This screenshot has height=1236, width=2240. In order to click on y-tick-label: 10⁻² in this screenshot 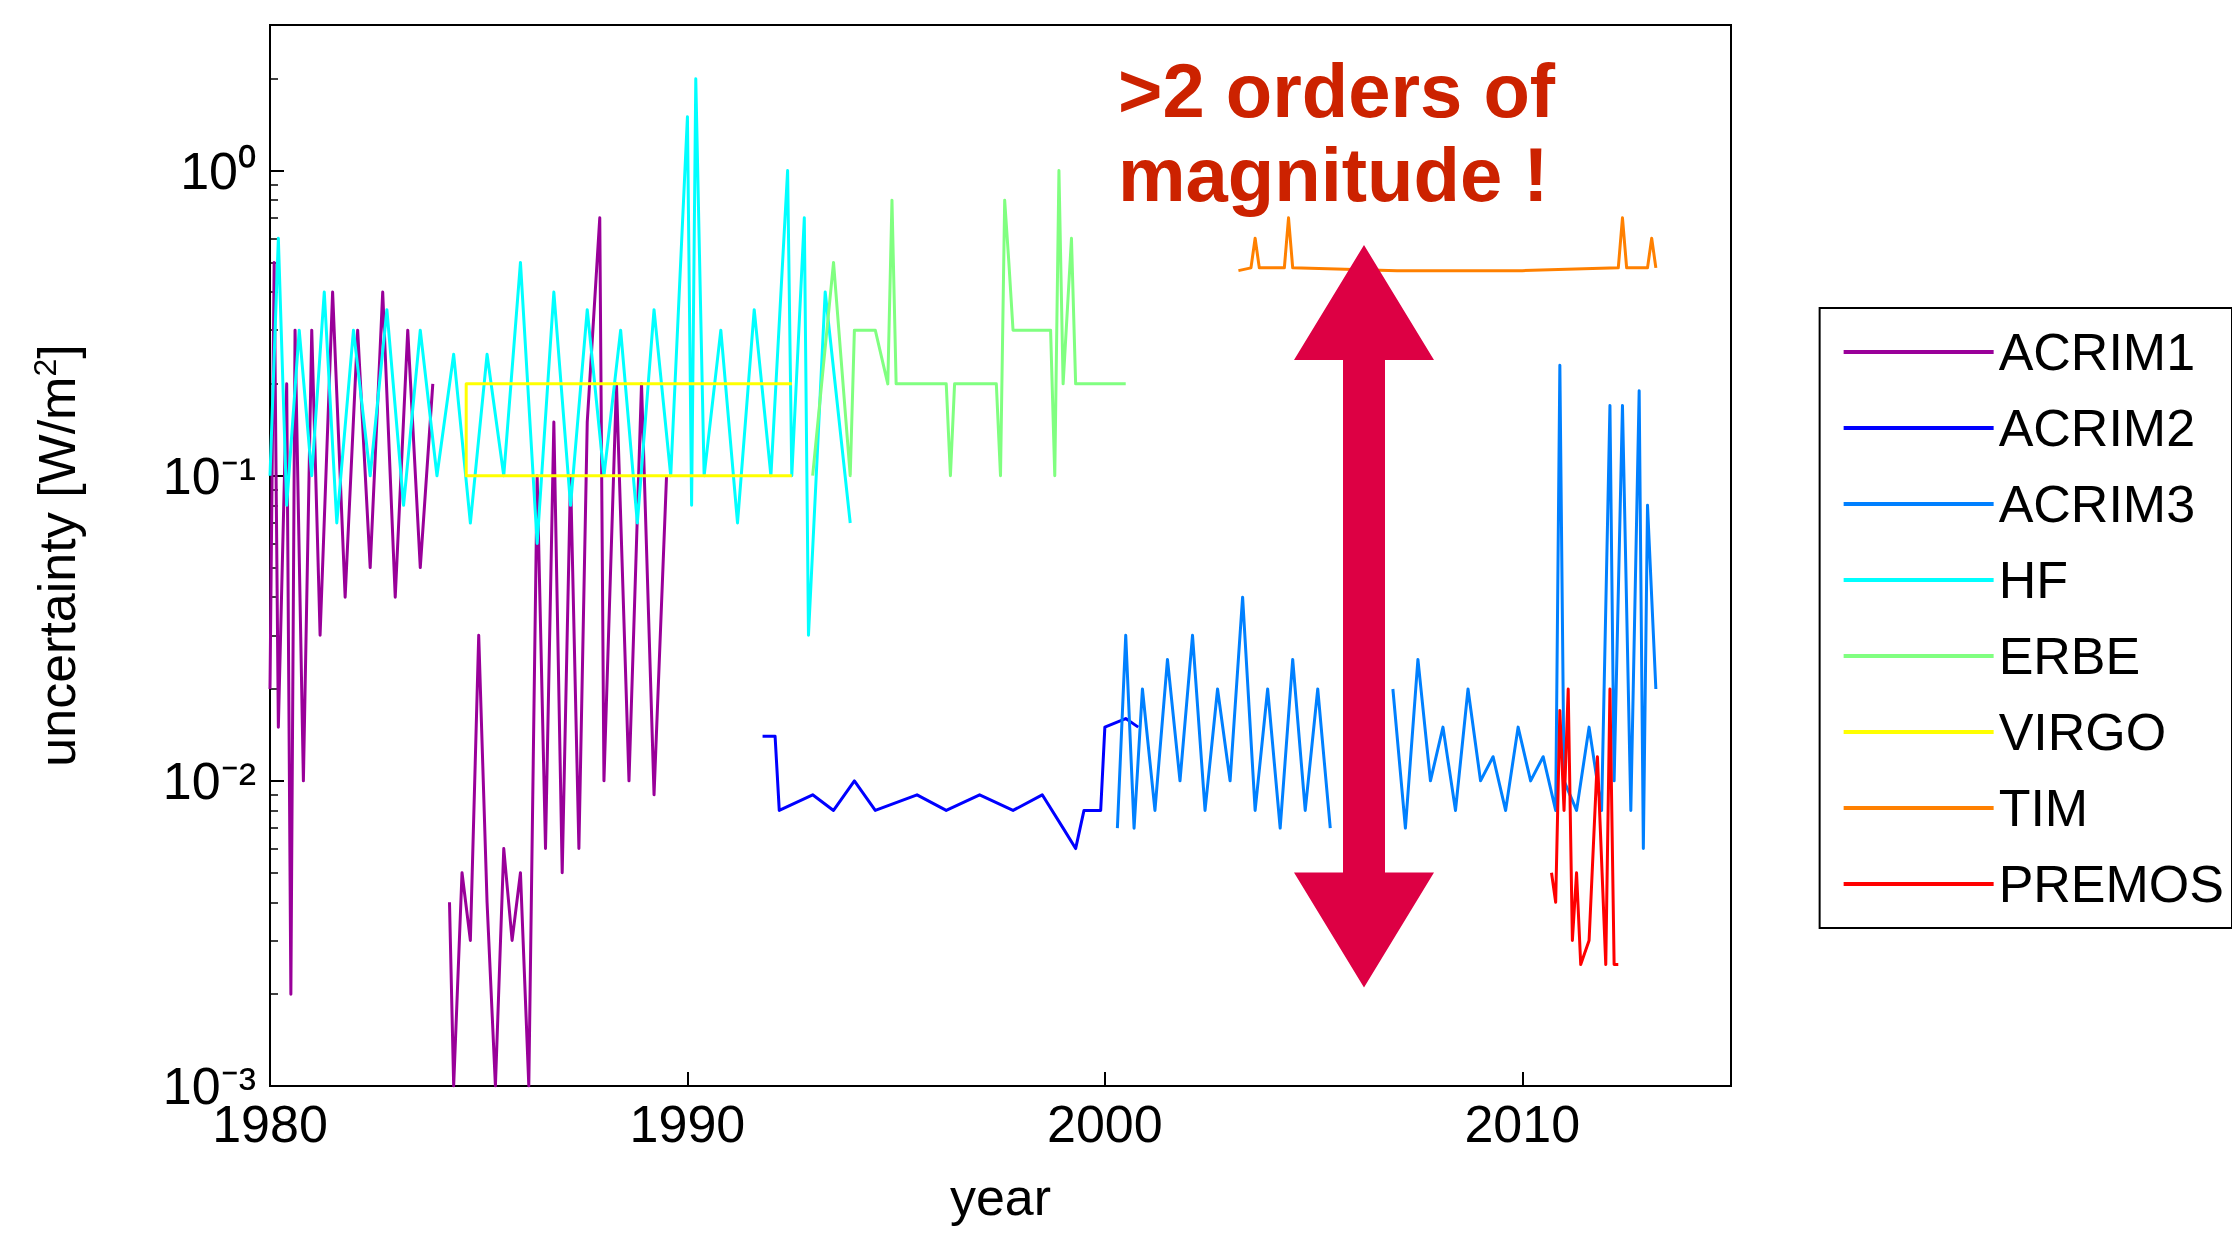, I will do `click(209, 780)`.